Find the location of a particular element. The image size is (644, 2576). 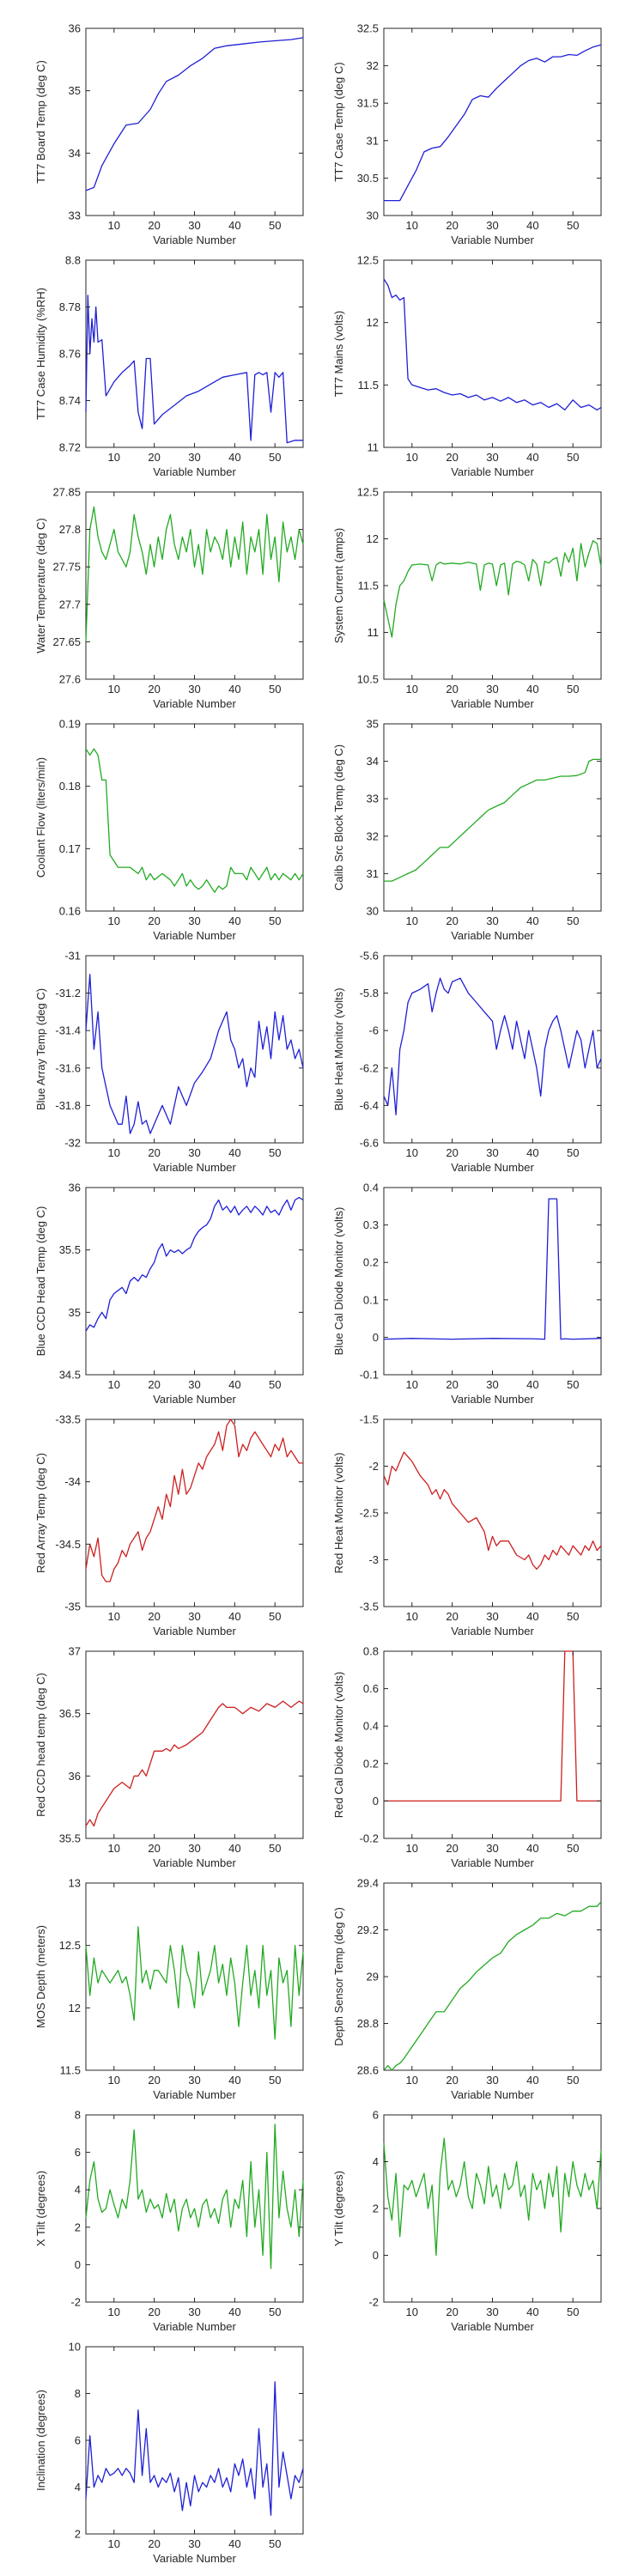

y-tick-label: -2.5 is located at coordinates (369, 1513).